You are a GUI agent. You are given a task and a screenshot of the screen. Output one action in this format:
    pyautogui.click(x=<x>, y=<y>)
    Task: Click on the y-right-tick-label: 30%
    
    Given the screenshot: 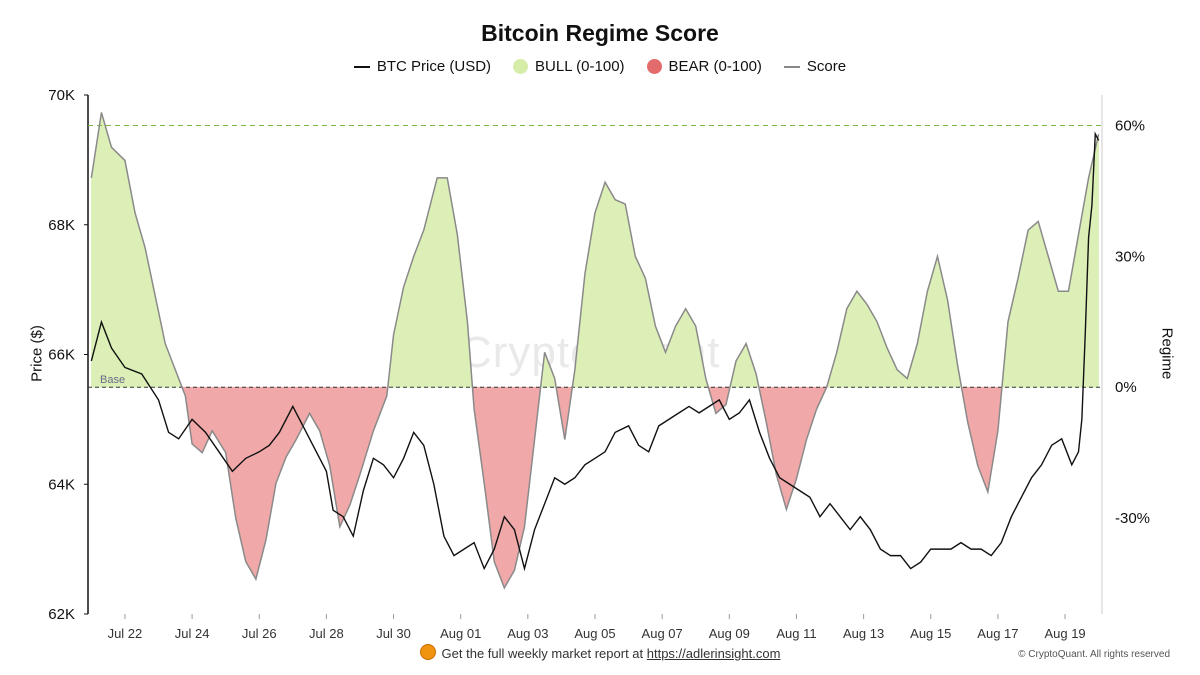 What is the action you would take?
    pyautogui.click(x=1130, y=256)
    